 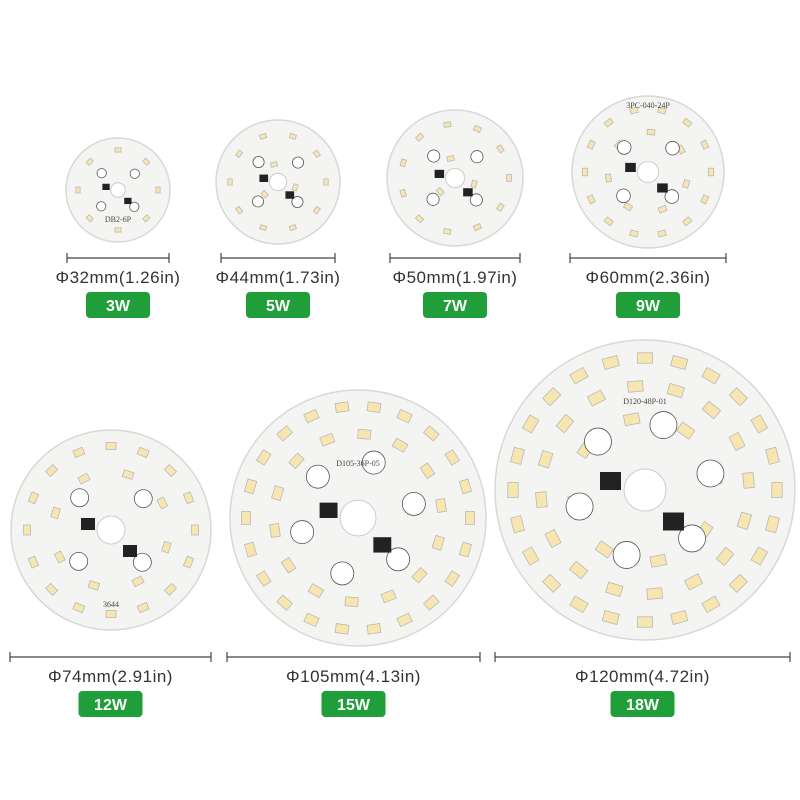 I want to click on board-text: DB2-6P, so click(x=118, y=219).